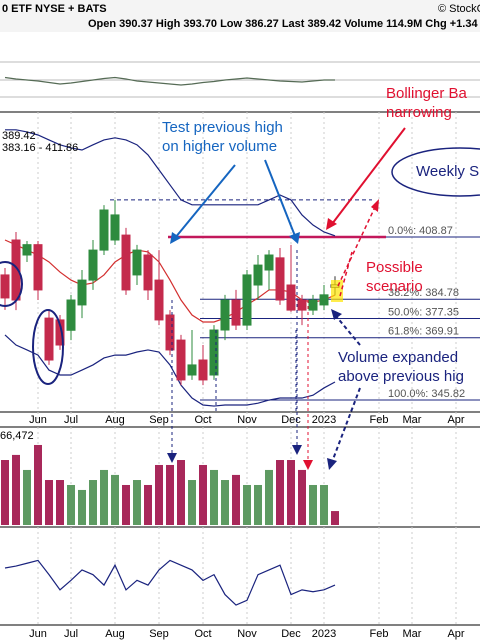 This screenshot has height=644, width=480. I want to click on ellipse, so click(48, 347).